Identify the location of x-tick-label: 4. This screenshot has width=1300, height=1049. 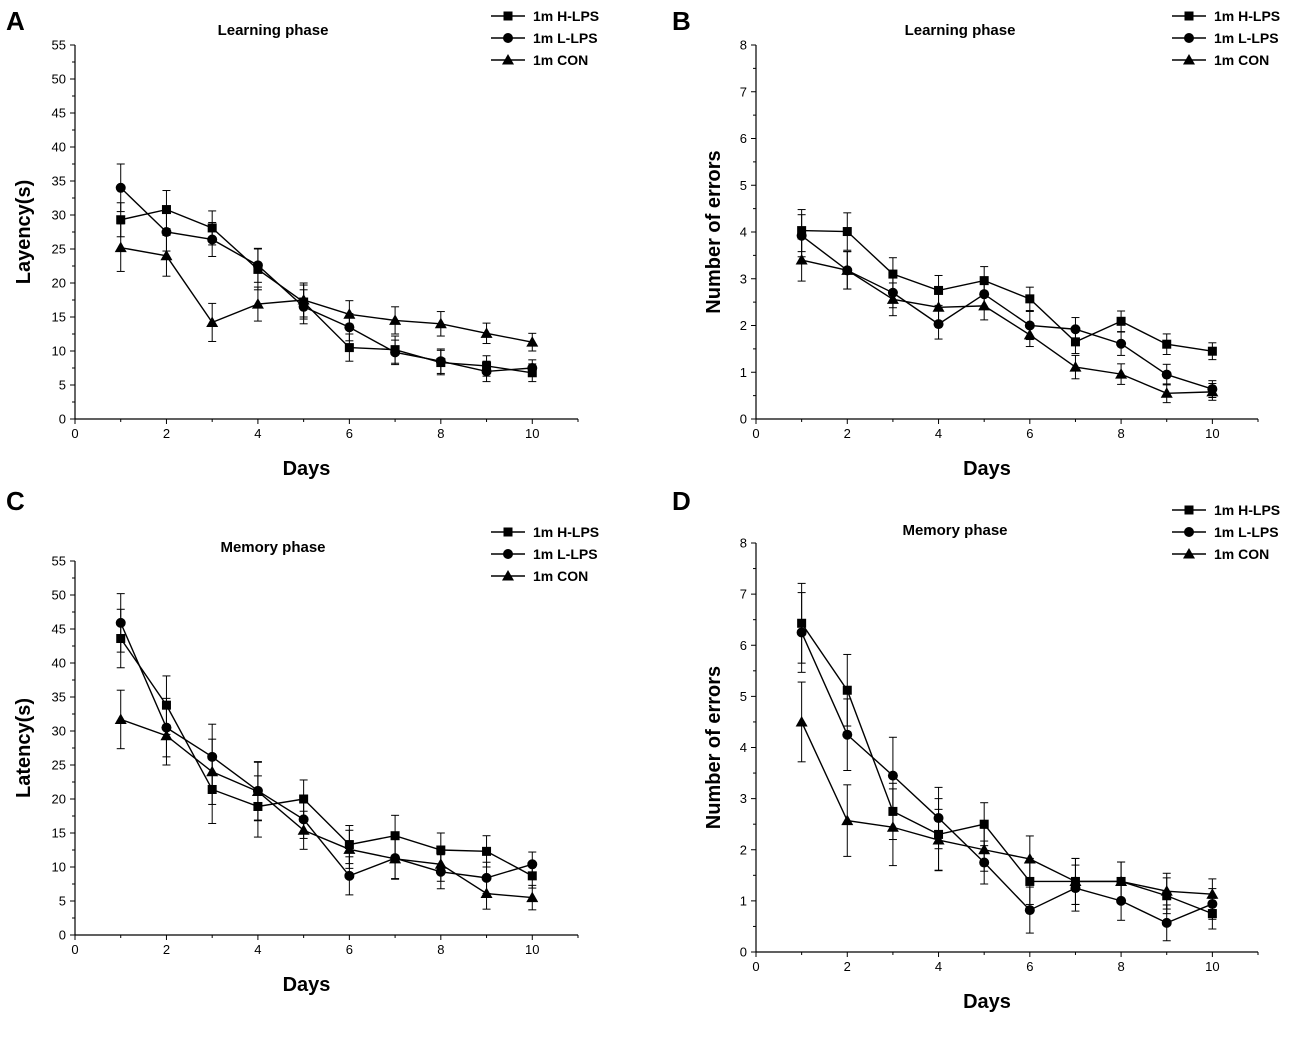
(938, 966).